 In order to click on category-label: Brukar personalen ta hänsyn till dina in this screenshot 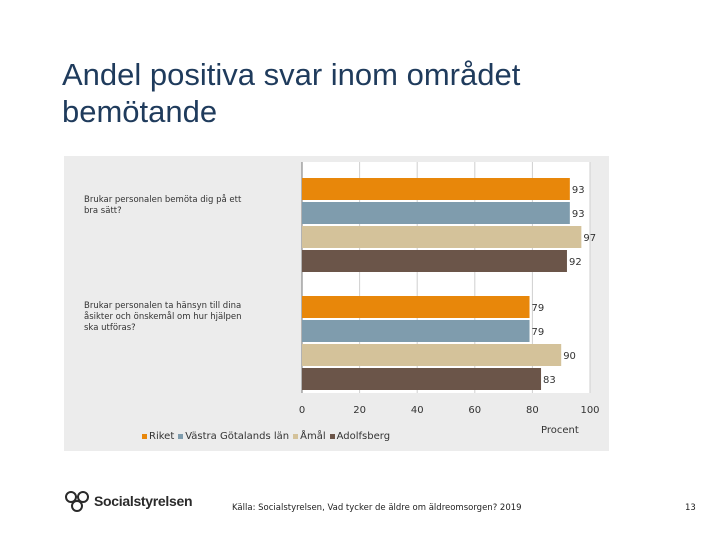, I will do `click(162, 306)`.